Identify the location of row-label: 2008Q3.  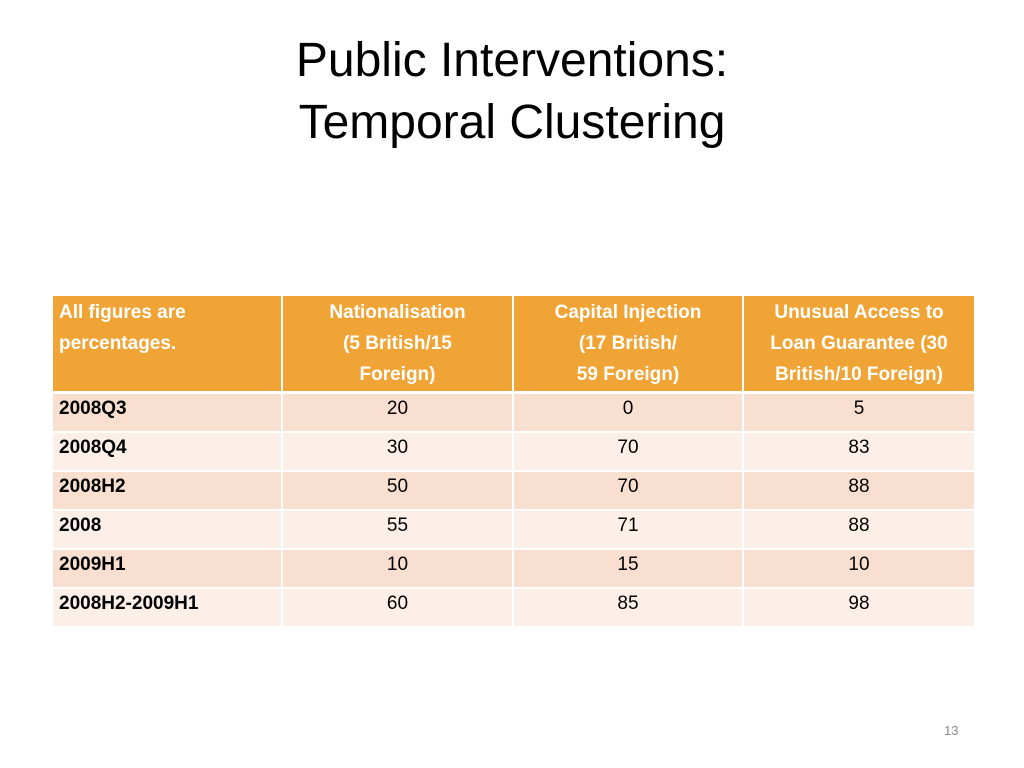
(168, 412).